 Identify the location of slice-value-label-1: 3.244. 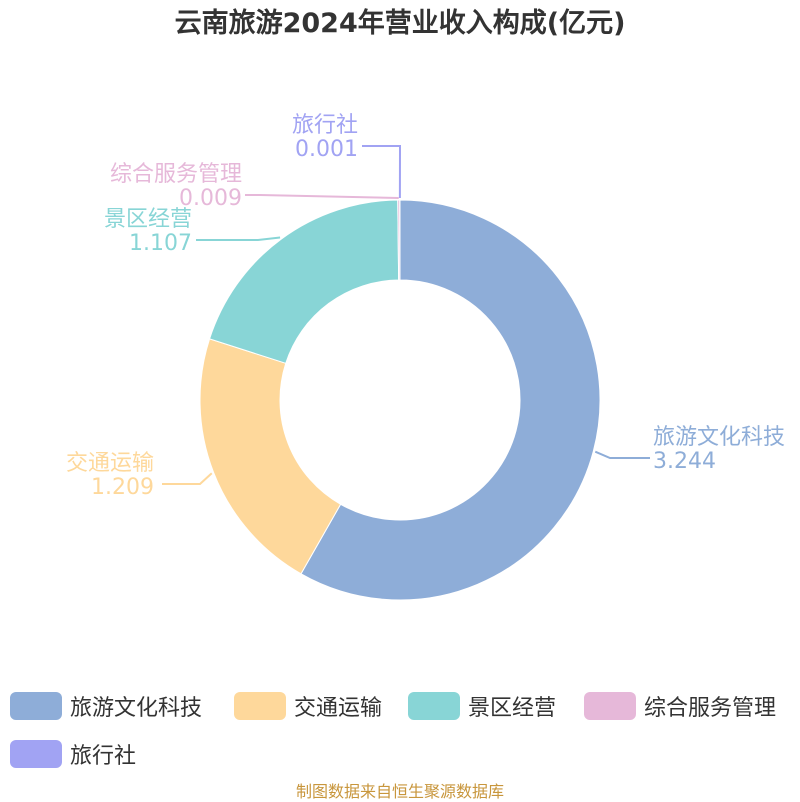
(684, 461).